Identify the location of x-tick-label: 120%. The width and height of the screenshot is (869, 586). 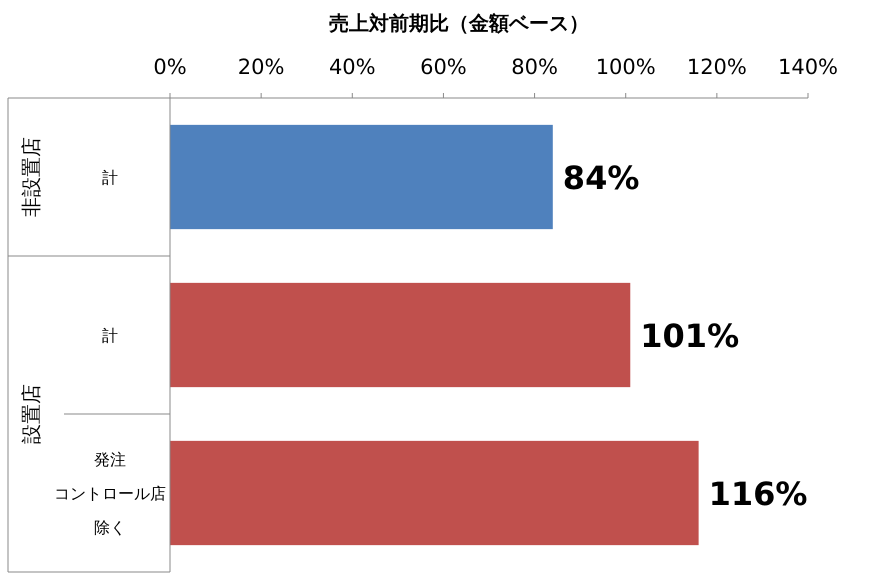
(716, 67).